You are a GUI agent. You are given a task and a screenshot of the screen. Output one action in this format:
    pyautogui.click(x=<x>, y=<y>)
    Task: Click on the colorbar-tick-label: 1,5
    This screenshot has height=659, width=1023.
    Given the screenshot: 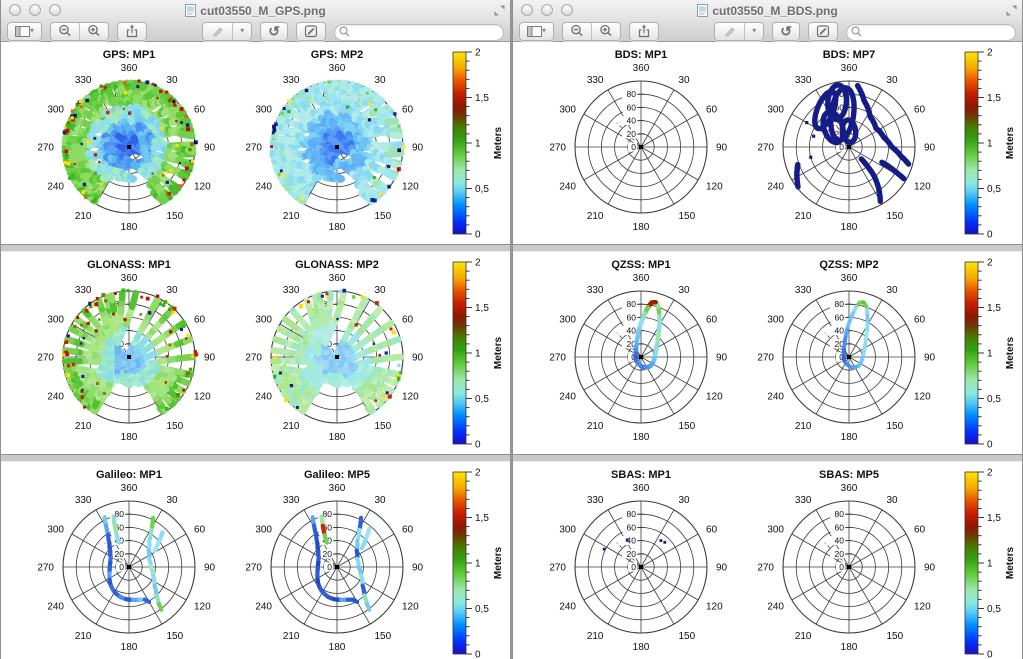 What is the action you would take?
    pyautogui.click(x=482, y=98)
    